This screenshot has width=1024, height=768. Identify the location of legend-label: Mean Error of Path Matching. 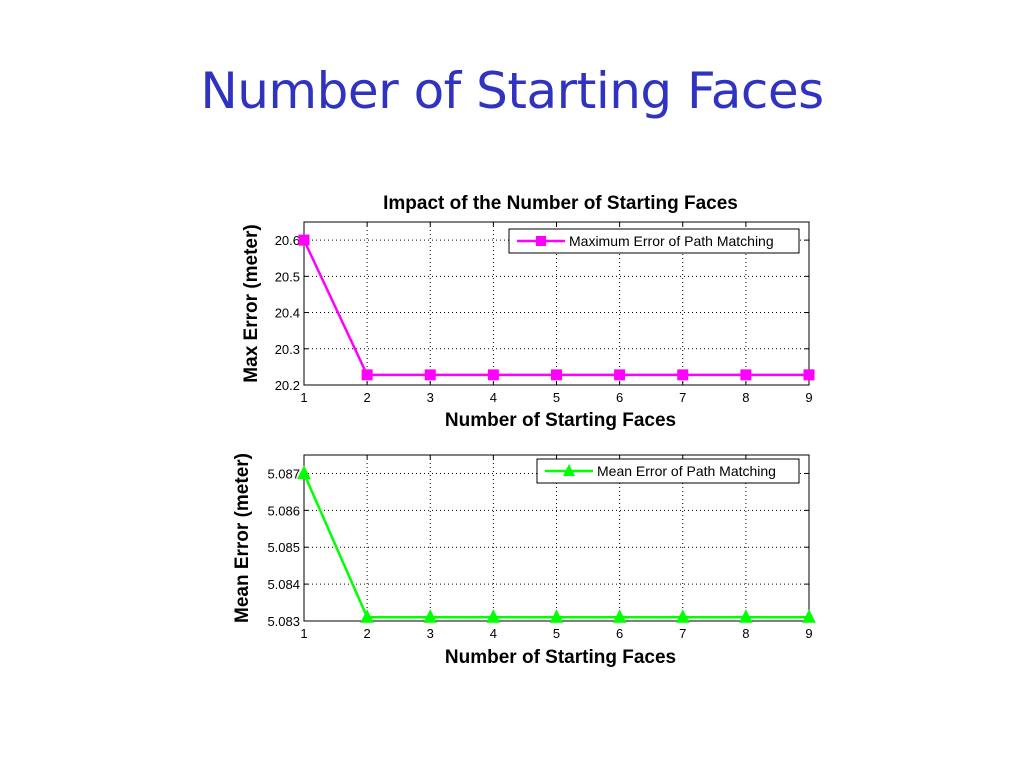
(686, 471).